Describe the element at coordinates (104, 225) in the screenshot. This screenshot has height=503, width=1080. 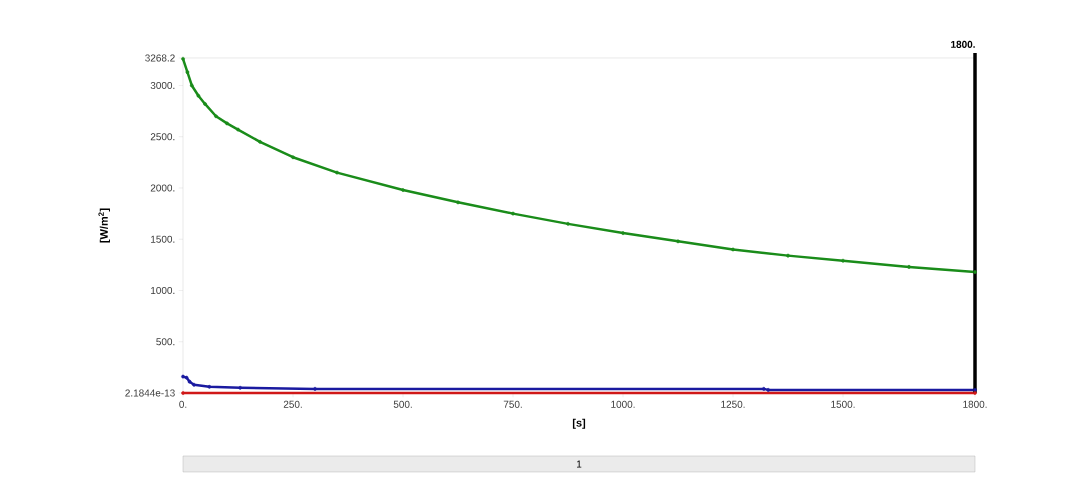
I see `y-axis-title: [W/m$^{2}$]` at that location.